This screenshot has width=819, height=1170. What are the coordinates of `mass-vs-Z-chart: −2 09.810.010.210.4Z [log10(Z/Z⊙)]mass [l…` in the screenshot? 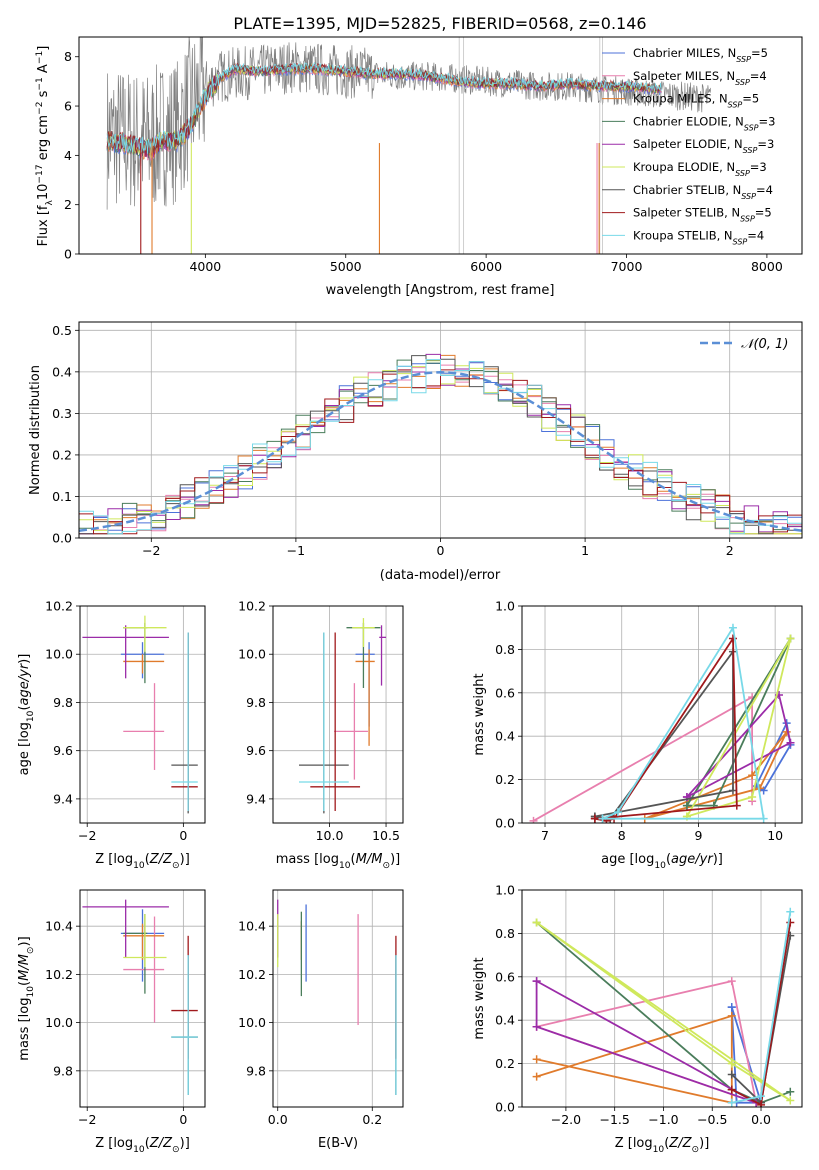 It's located at (111, 1022).